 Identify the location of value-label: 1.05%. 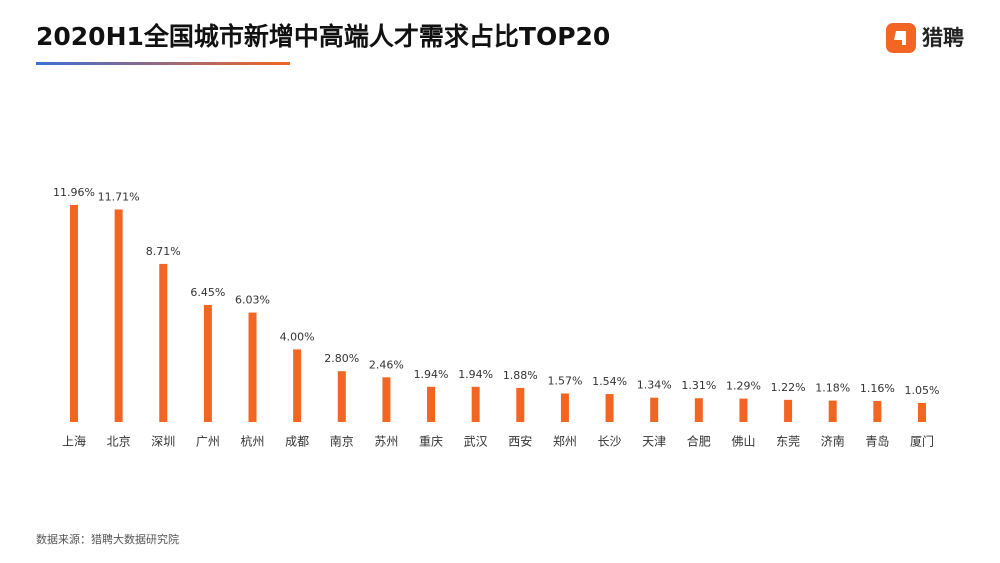
(921, 390).